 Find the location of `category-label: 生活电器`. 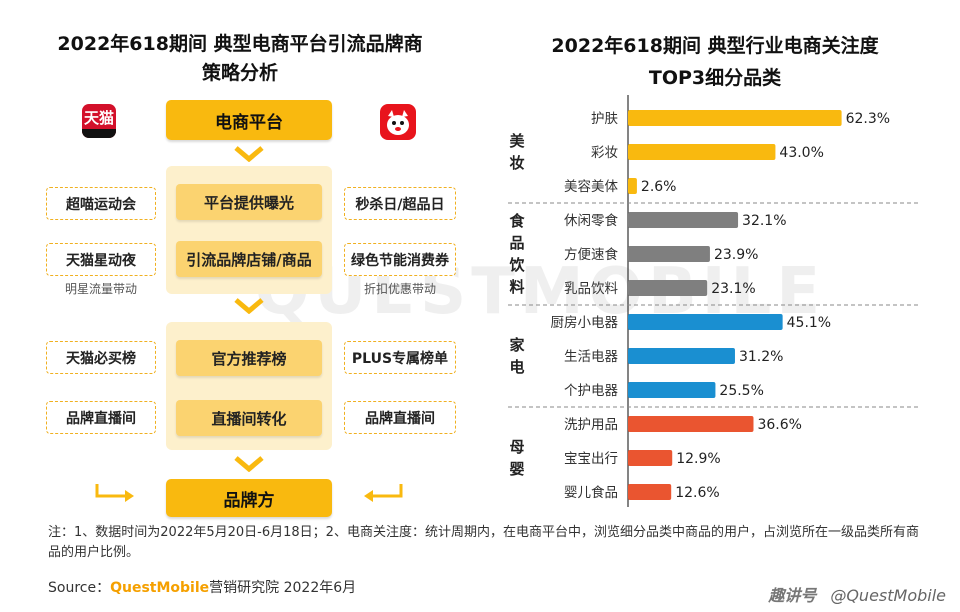

category-label: 生活电器 is located at coordinates (591, 357).